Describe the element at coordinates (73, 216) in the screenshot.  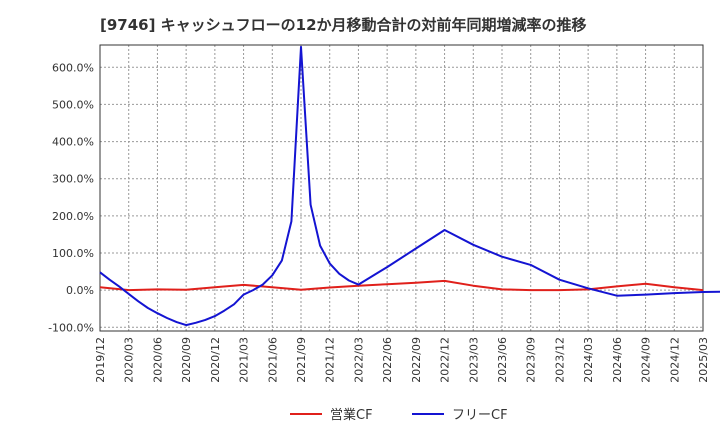
I see `y-tick-label: 200.0%` at that location.